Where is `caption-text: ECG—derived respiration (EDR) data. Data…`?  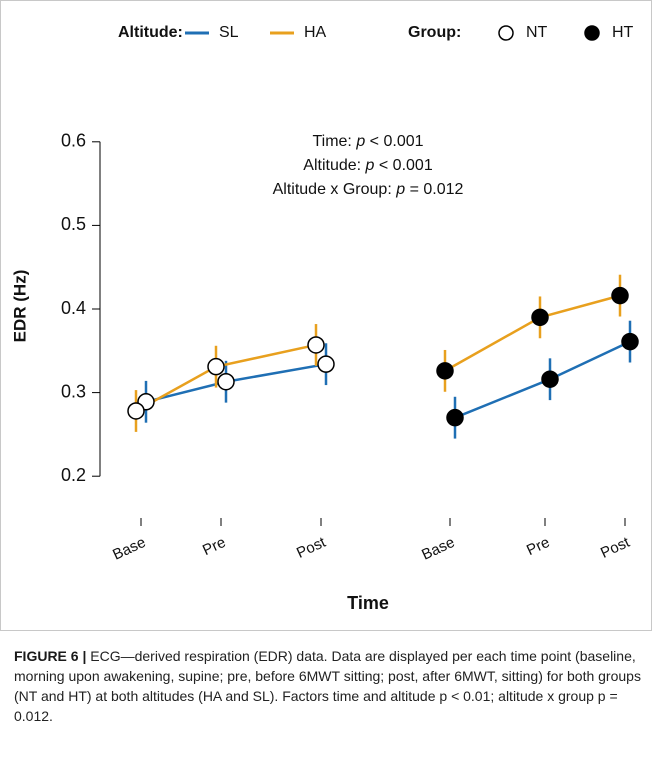 caption-text: ECG—derived respiration (EDR) data. Data… is located at coordinates (327, 686).